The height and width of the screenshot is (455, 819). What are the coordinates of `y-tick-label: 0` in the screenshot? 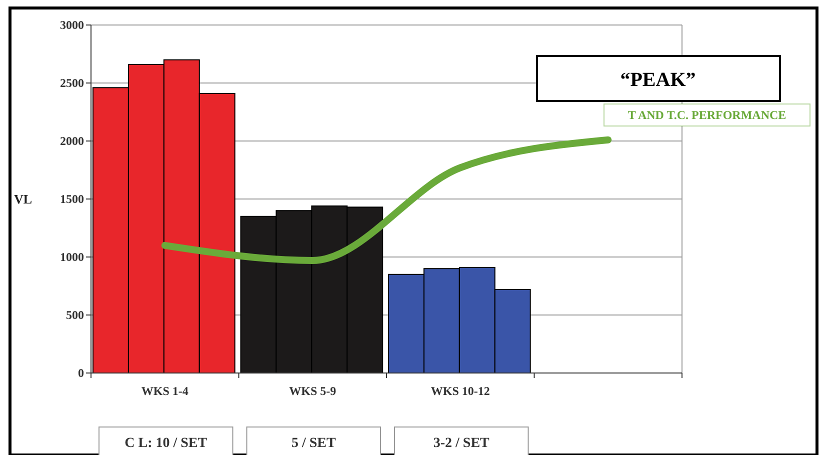 It's located at (81, 373).